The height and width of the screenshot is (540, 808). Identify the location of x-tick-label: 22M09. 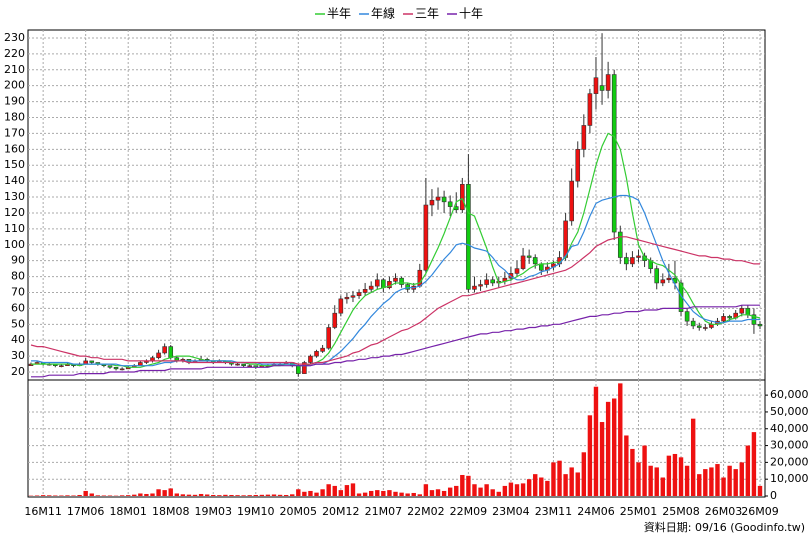
(469, 511).